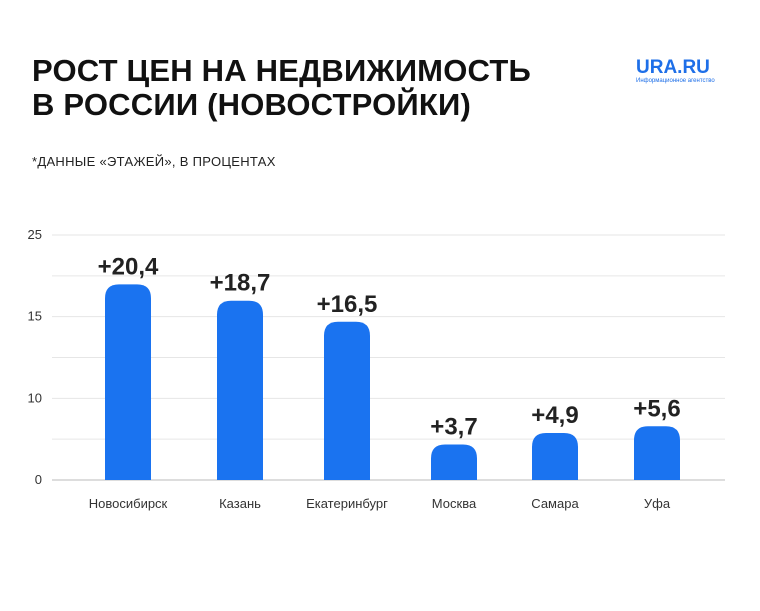 This screenshot has height=611, width=760. I want to click on title-line-2: В РОССИИ (НОВОСТРОЙКИ), so click(252, 104).